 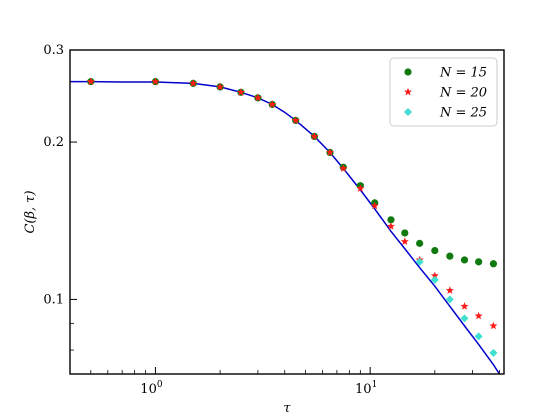 What do you see at coordinates (151, 388) in the screenshot?
I see `x-tick-label: 10⁰` at bounding box center [151, 388].